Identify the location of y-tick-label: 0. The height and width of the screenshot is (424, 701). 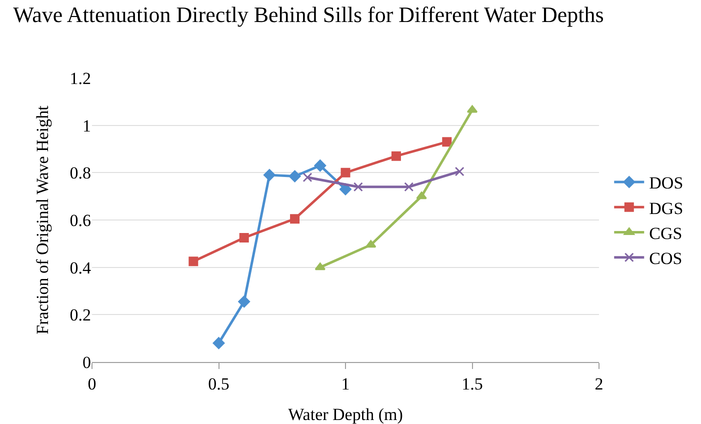
(86, 362).